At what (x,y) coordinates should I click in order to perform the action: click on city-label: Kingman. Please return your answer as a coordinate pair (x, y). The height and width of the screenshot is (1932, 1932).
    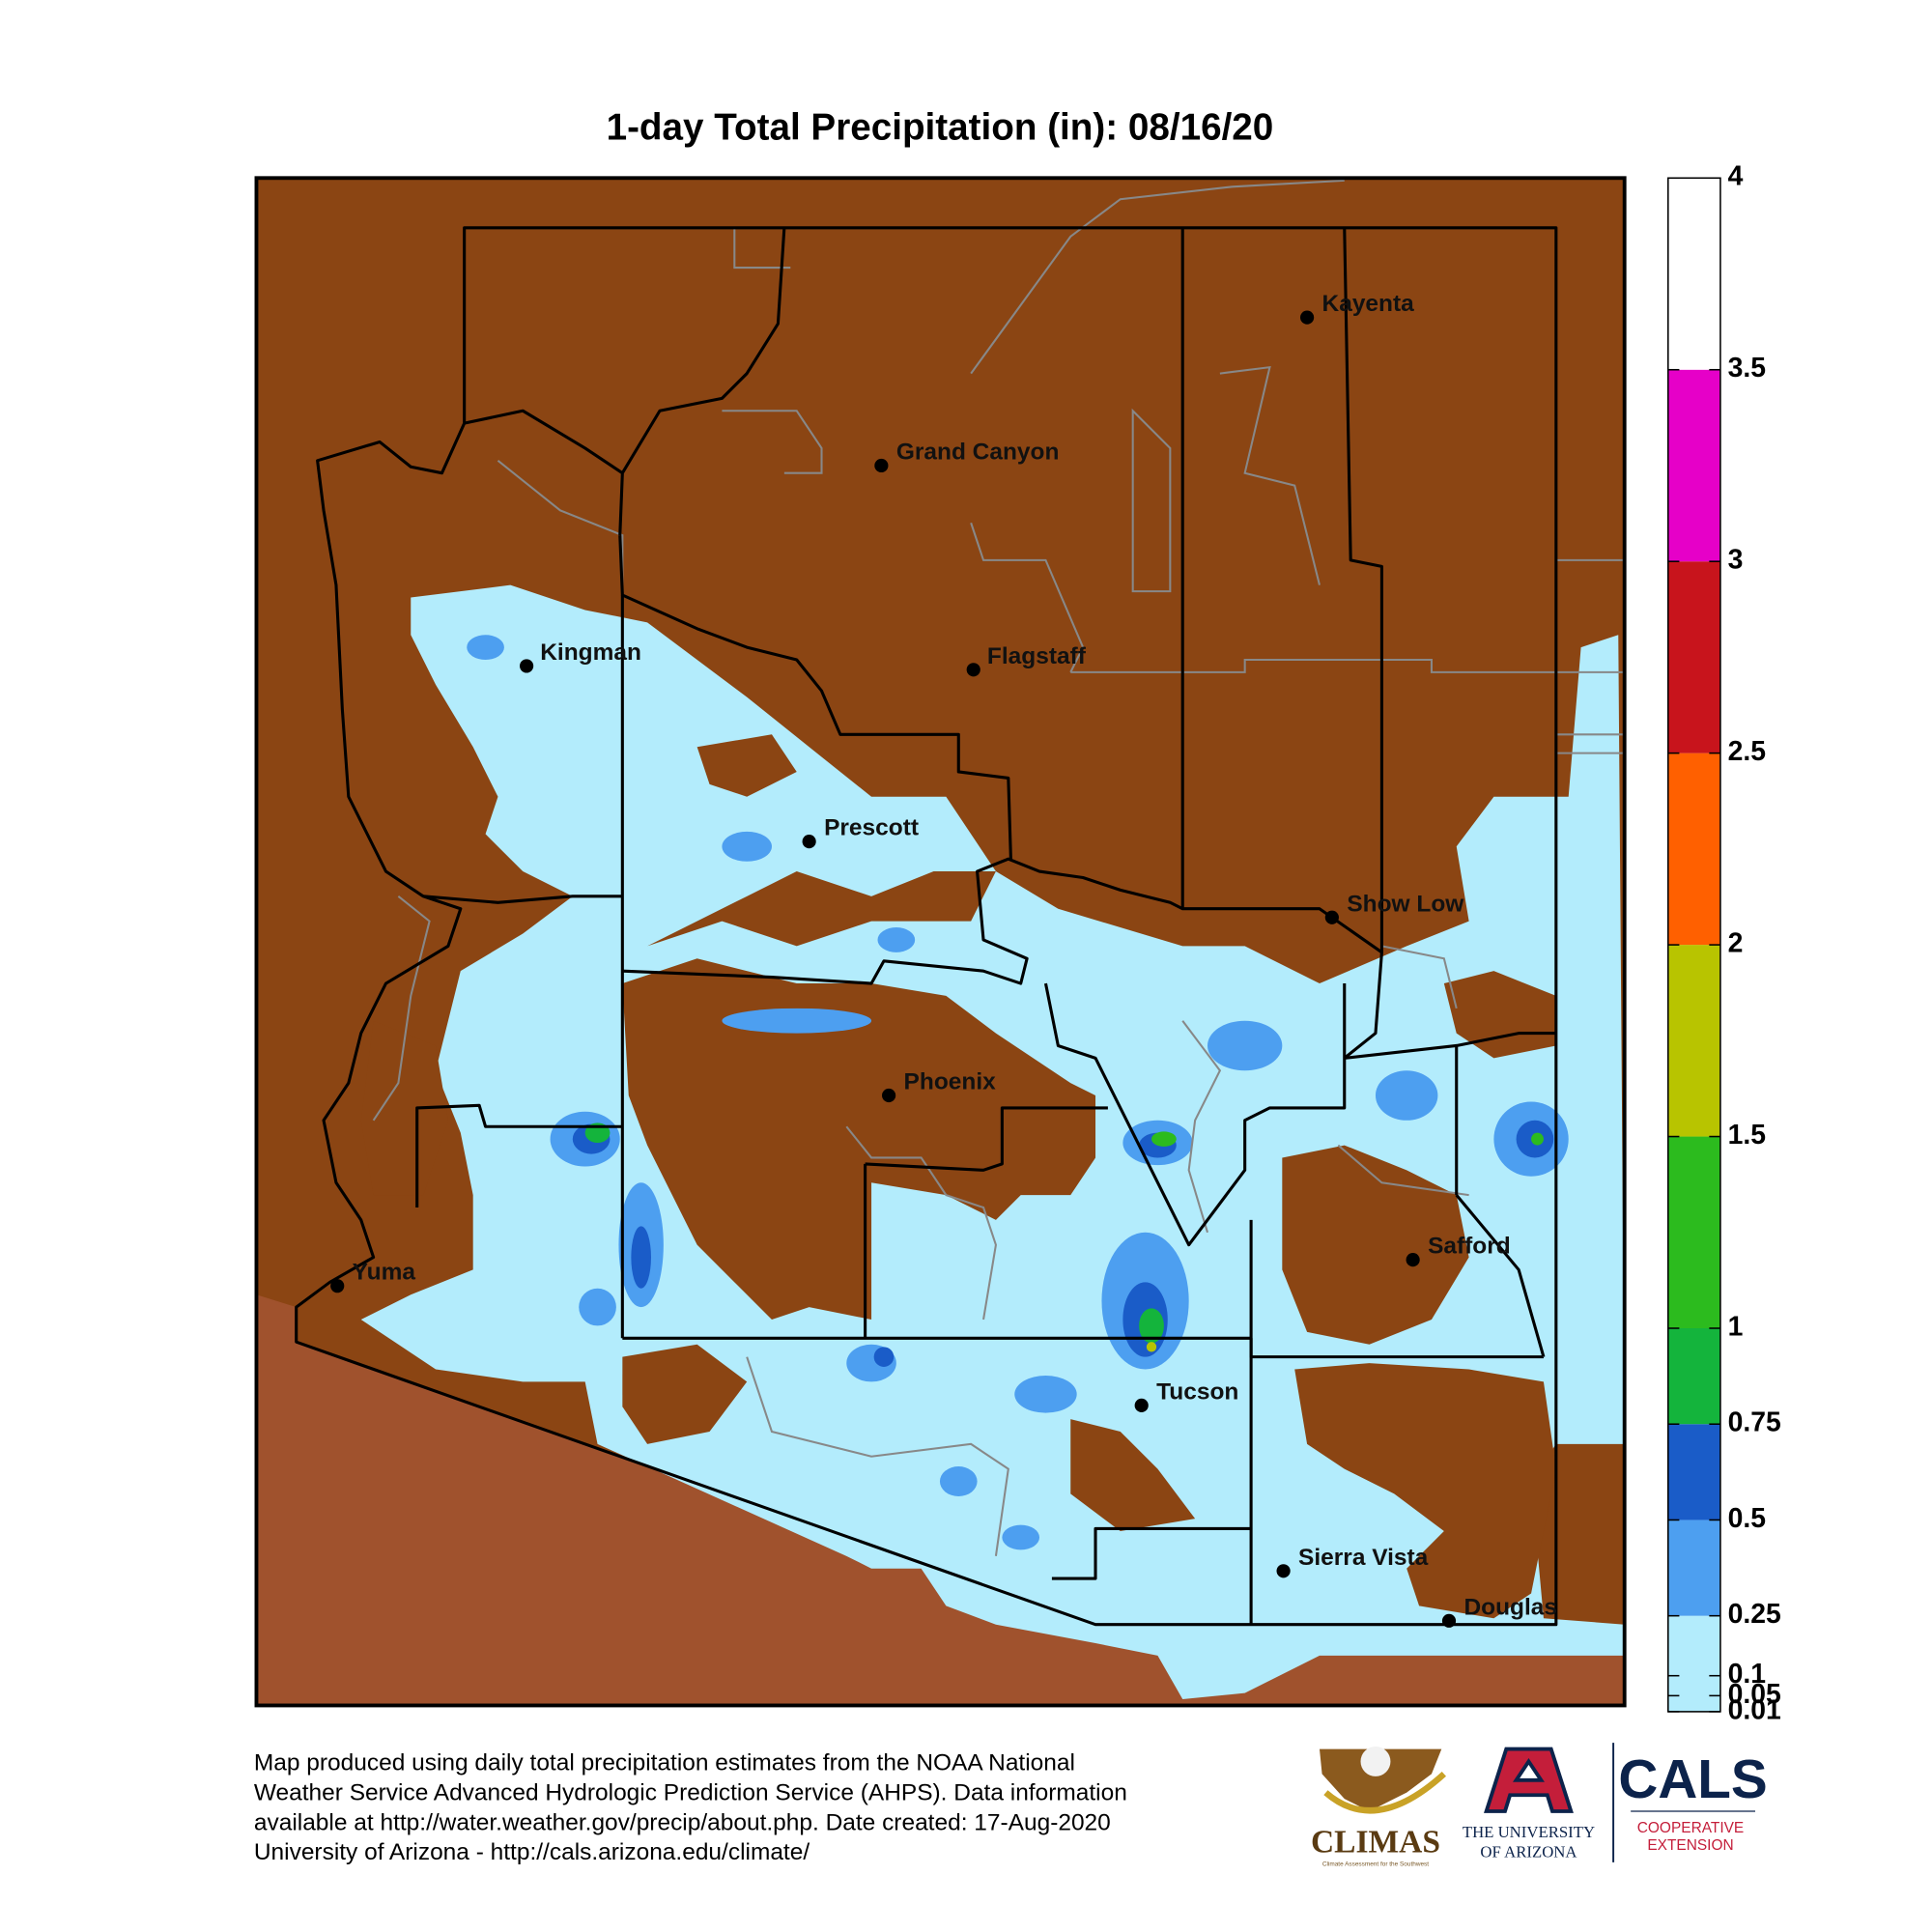
    Looking at the image, I should click on (590, 652).